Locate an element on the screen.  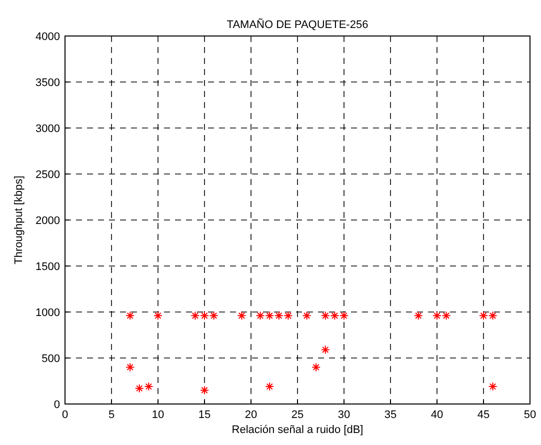
y-tick-label: 0 is located at coordinates (57, 405).